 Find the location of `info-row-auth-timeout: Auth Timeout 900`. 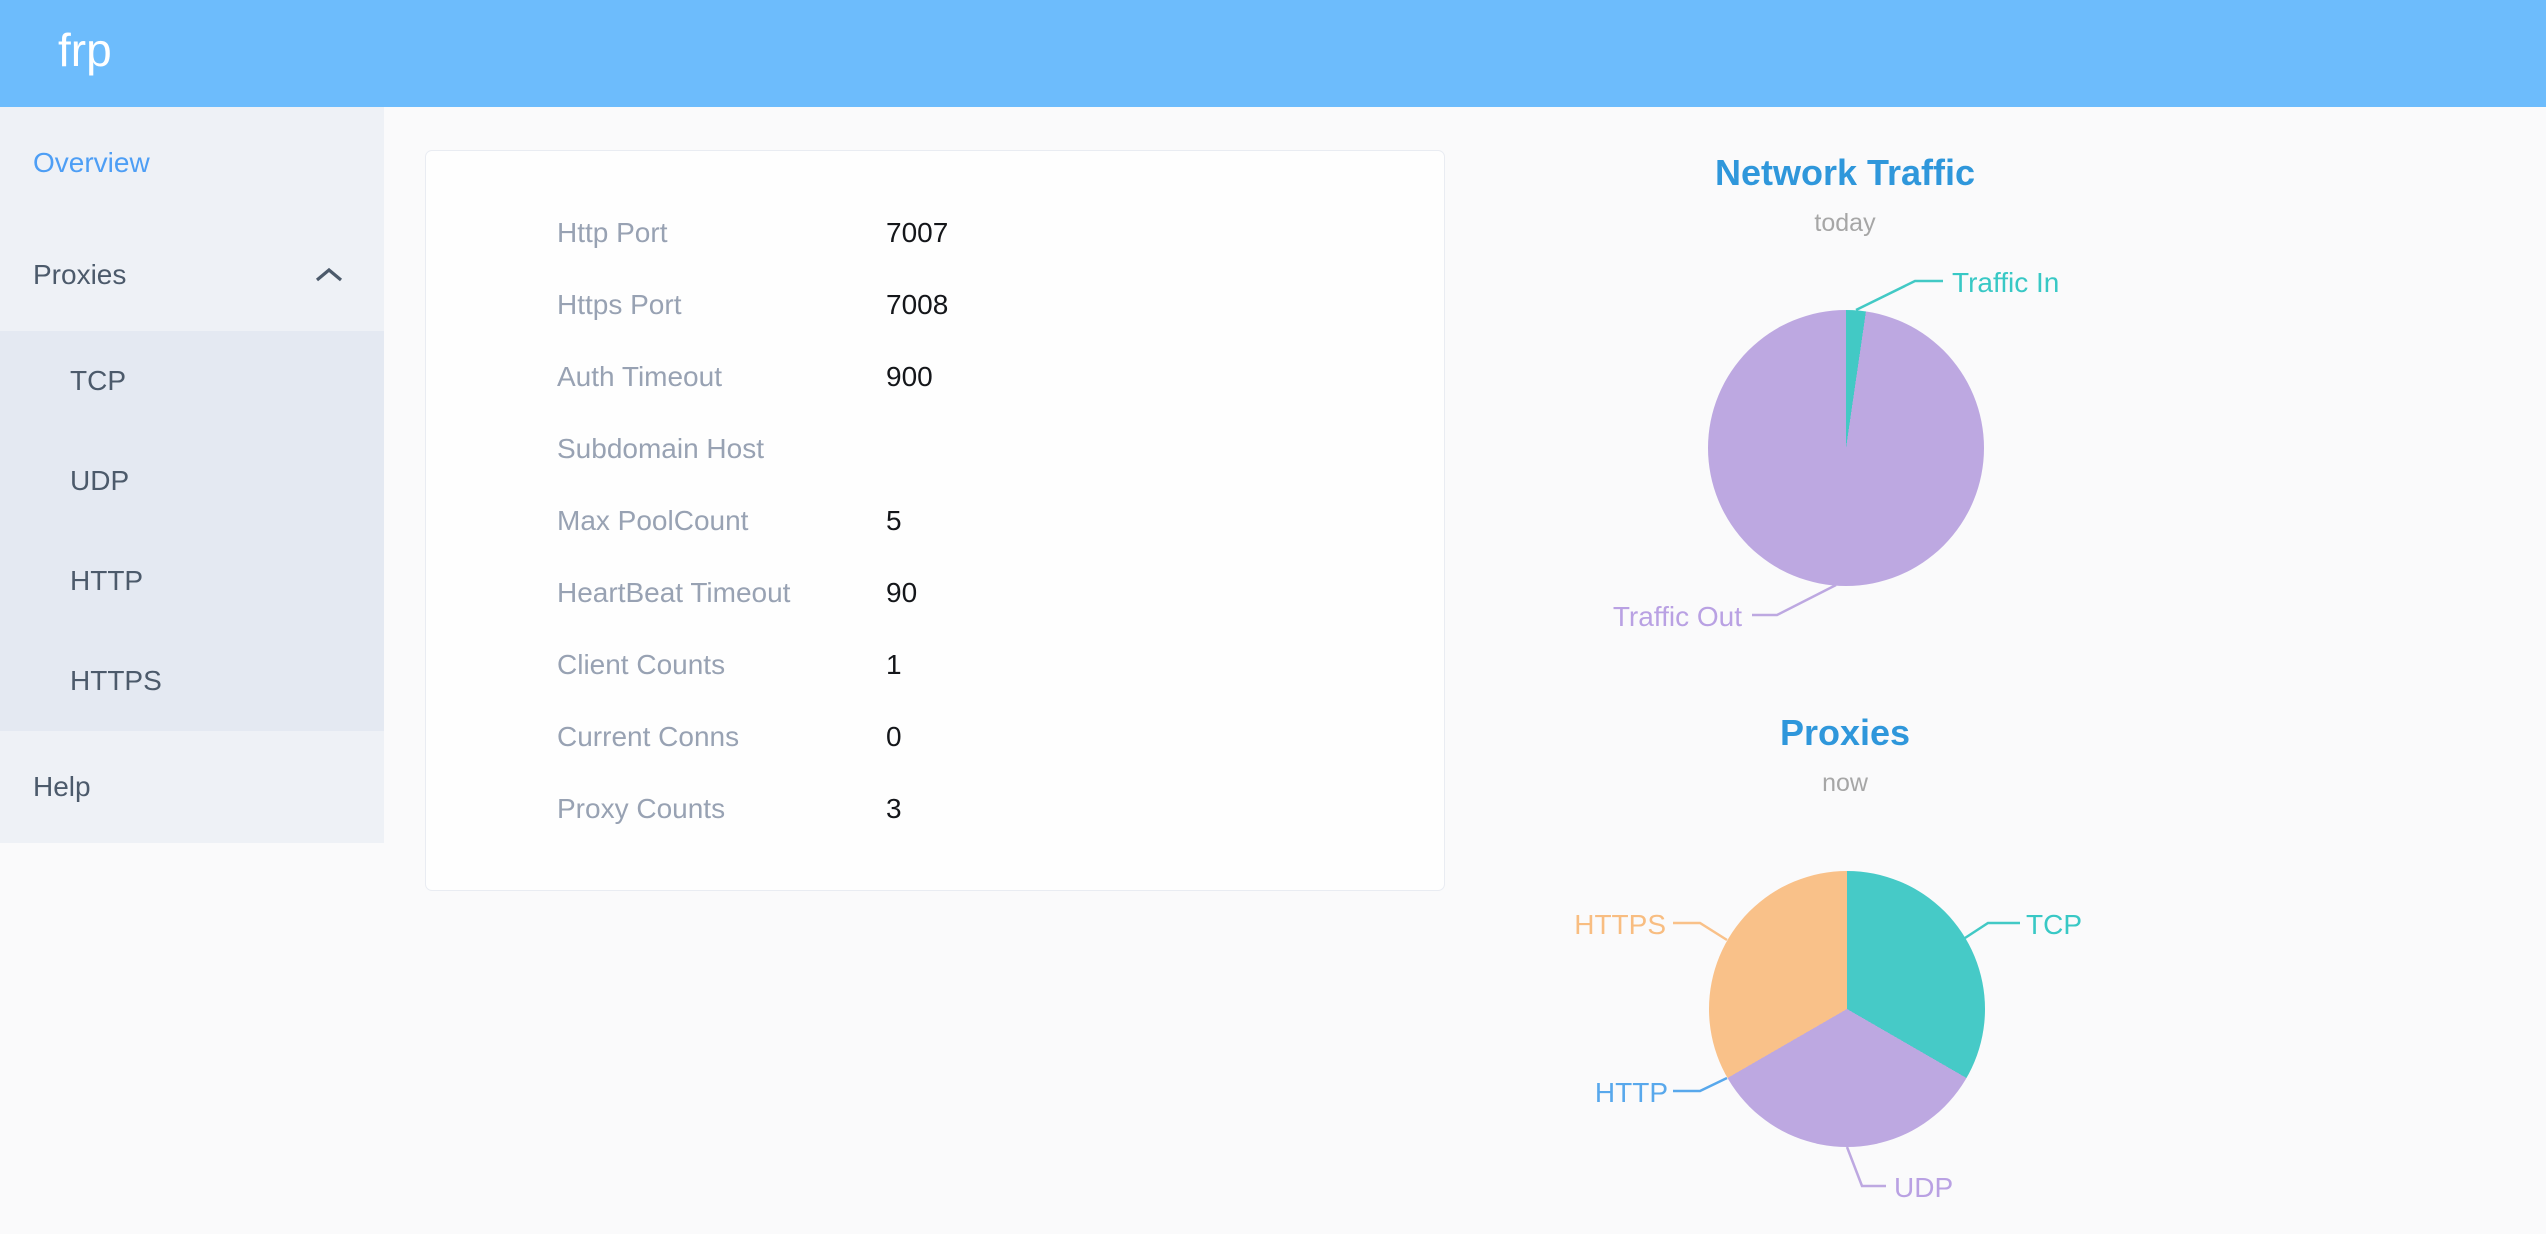

info-row-auth-timeout: Auth Timeout 900 is located at coordinates (935, 377).